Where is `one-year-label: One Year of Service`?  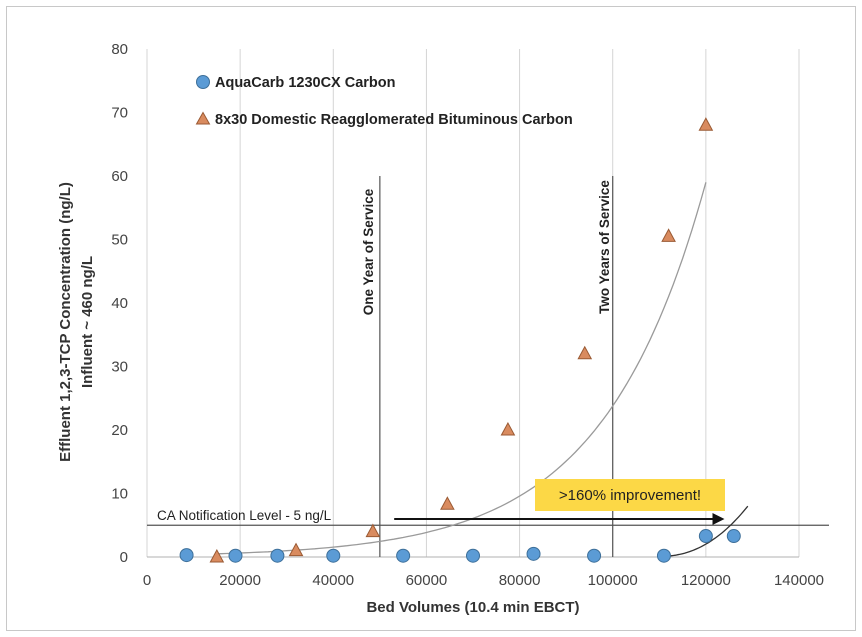
one-year-label: One Year of Service is located at coordinates (368, 251).